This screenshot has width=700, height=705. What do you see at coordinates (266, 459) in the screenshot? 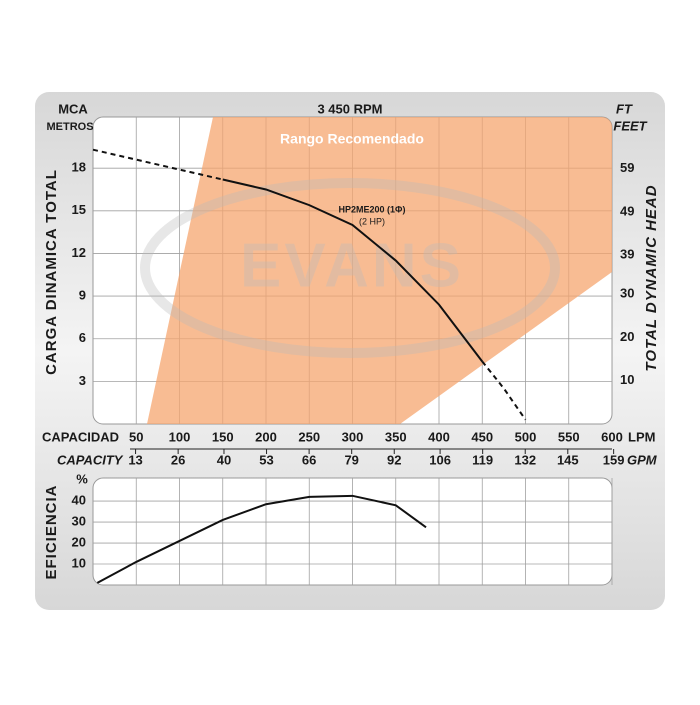
I see `x2-tick-label: 53` at bounding box center [266, 459].